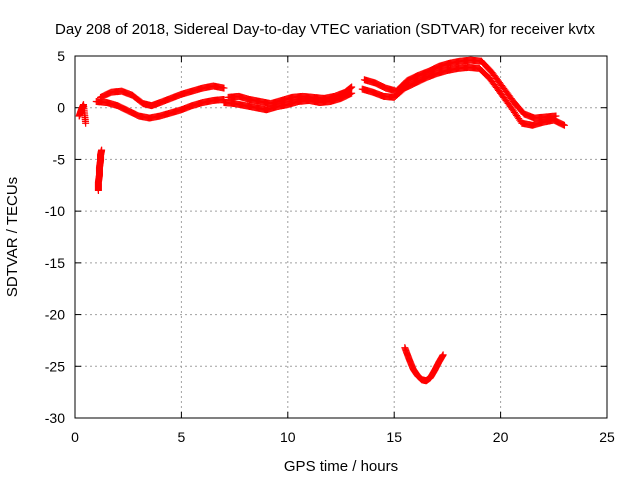 This screenshot has width=640, height=480. What do you see at coordinates (460, 89) in the screenshot?
I see `series-late-band-b` at bounding box center [460, 89].